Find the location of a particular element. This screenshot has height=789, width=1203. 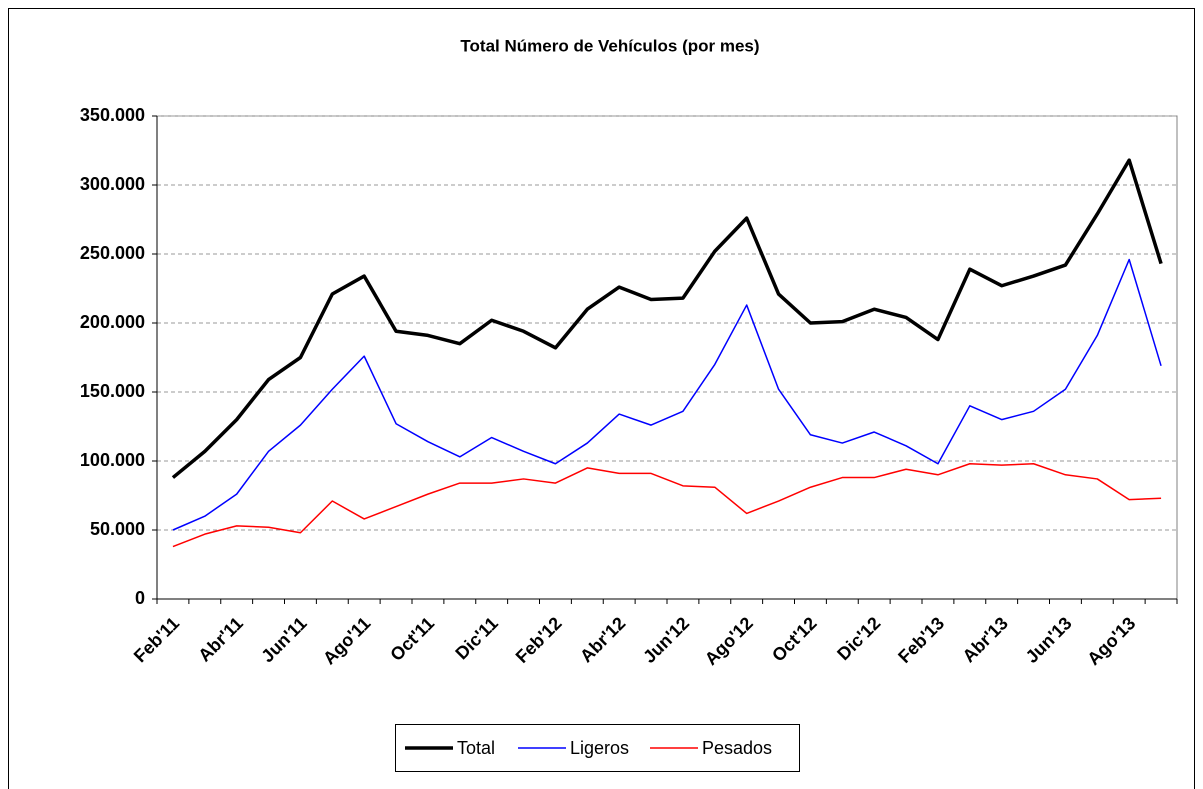

legend-box is located at coordinates (597, 748).